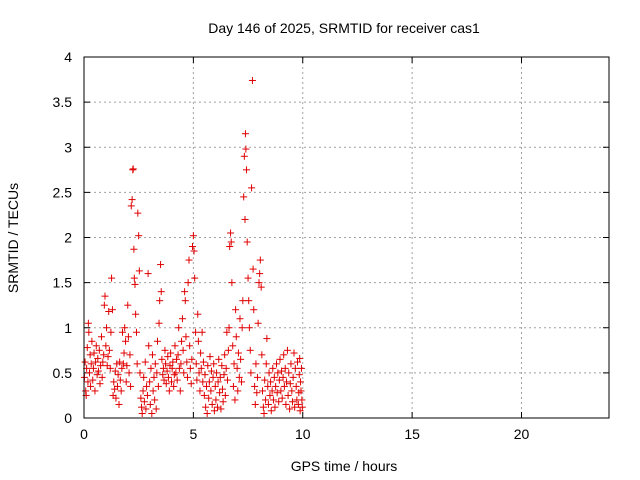 The height and width of the screenshot is (480, 640). Describe the element at coordinates (68, 328) in the screenshot. I see `y-tick-label: 1` at that location.